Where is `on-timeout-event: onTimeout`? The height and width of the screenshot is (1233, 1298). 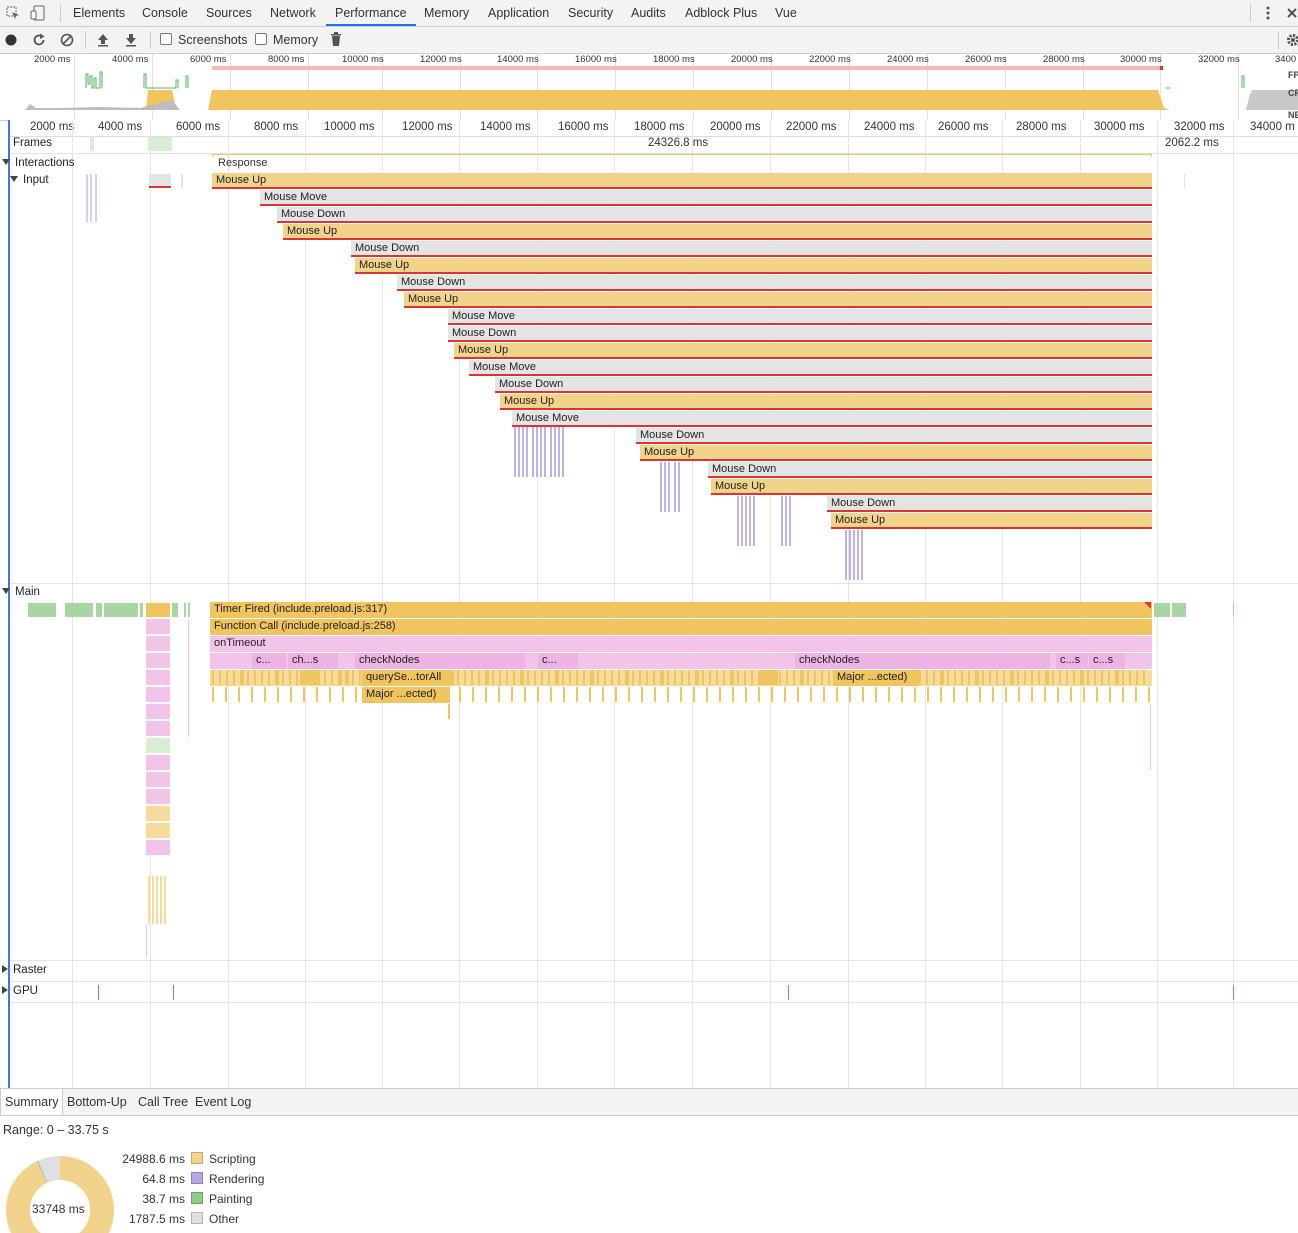 on-timeout-event: onTimeout is located at coordinates (681, 644).